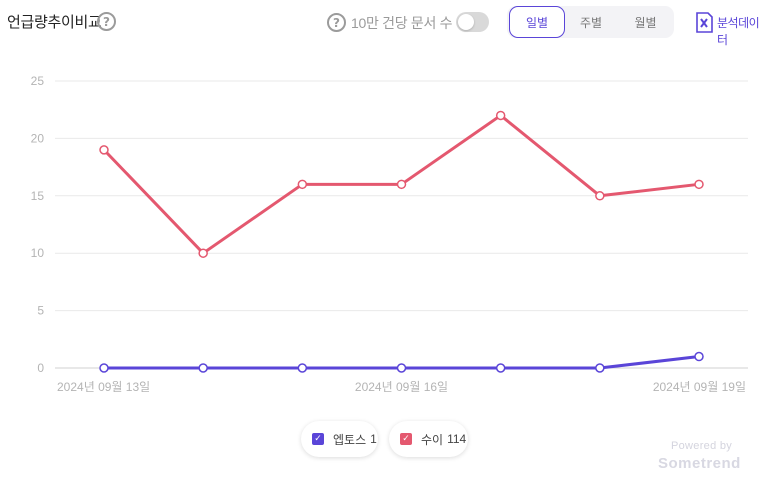 Image resolution: width=767 pixels, height=487 pixels. I want to click on x-tick-label: 2024년 09월 19일, so click(699, 387).